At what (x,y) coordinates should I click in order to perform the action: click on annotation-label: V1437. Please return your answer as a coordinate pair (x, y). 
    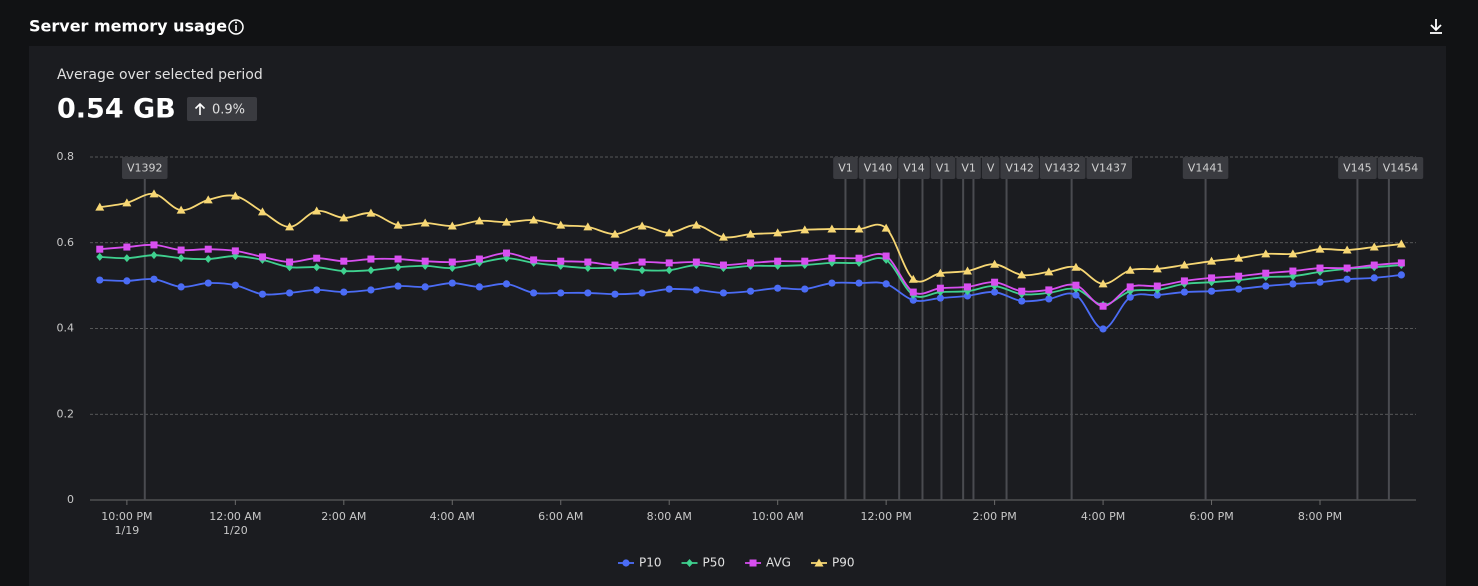
    Looking at the image, I should click on (1109, 168).